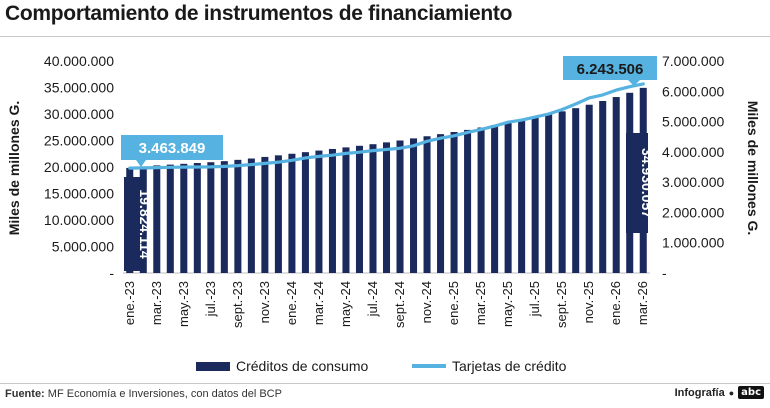  Describe the element at coordinates (693, 61) in the screenshot. I see `y-right-tick-label: 7.000.000` at that location.